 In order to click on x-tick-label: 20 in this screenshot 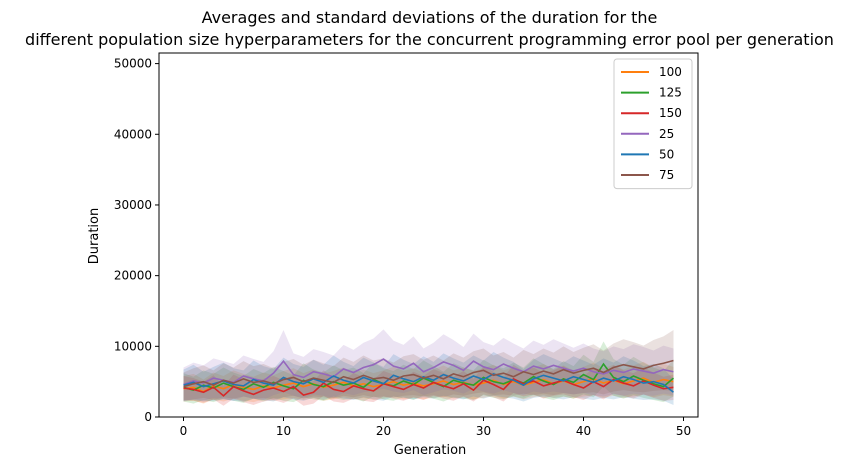, I will do `click(383, 431)`.